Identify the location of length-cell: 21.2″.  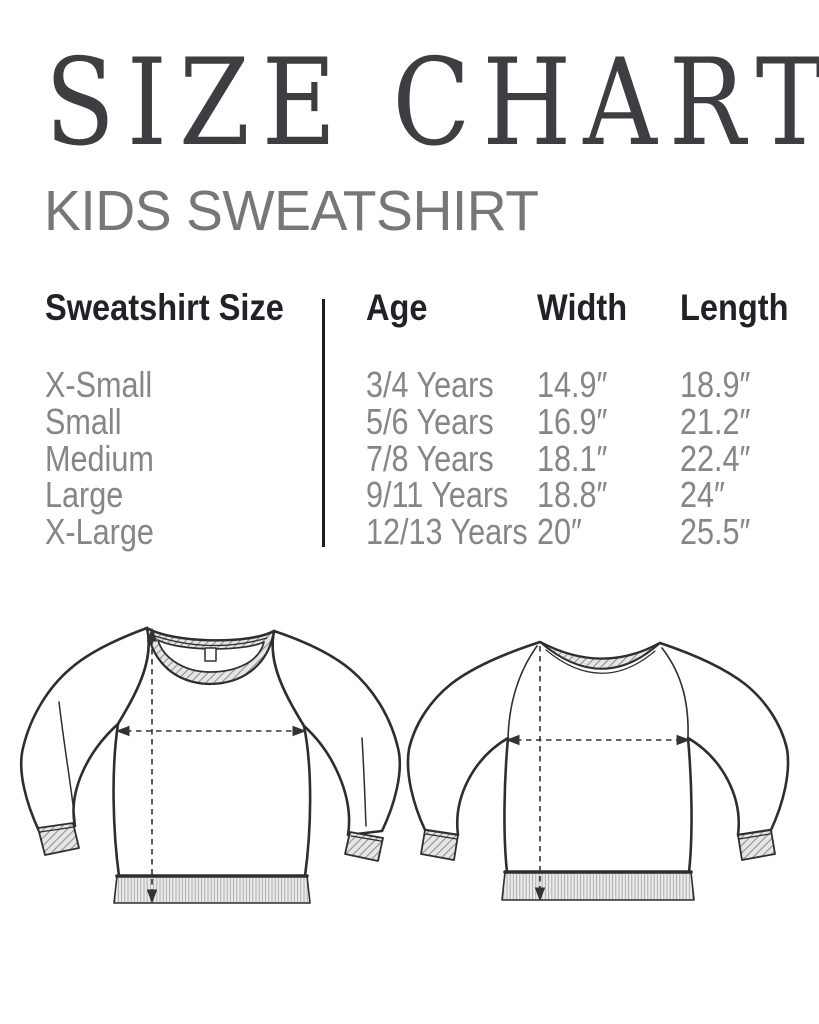
(721, 422).